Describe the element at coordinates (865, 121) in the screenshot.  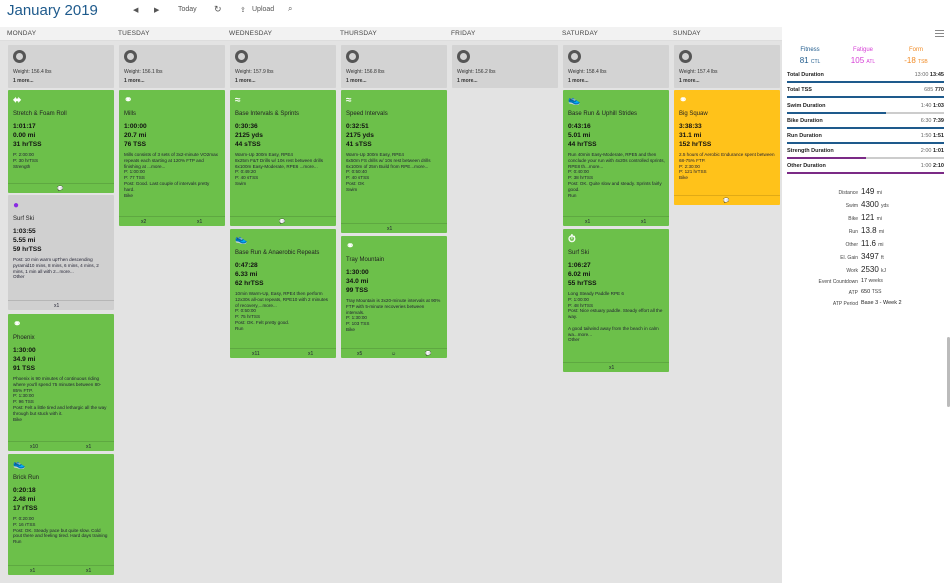
I see `bike-duration-row: Bike Duration 6:30 7:39` at that location.